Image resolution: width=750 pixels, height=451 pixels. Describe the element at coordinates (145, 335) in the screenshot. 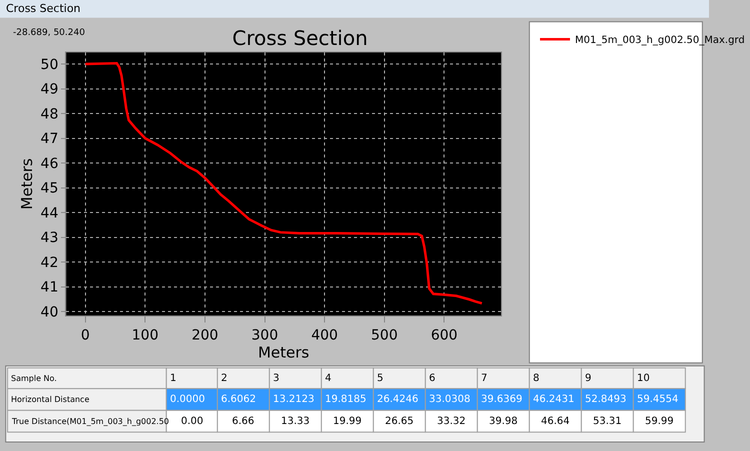

I see `x-tick-label: 100` at that location.